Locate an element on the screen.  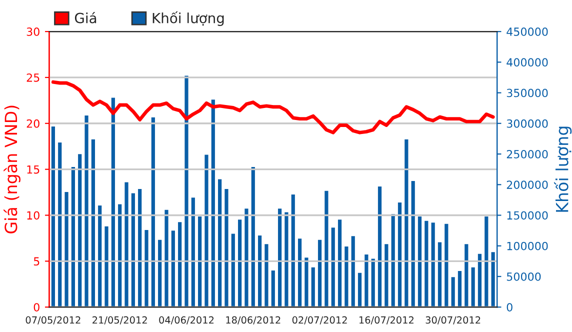
y-tick-label: 20 is located at coordinates (33, 123).